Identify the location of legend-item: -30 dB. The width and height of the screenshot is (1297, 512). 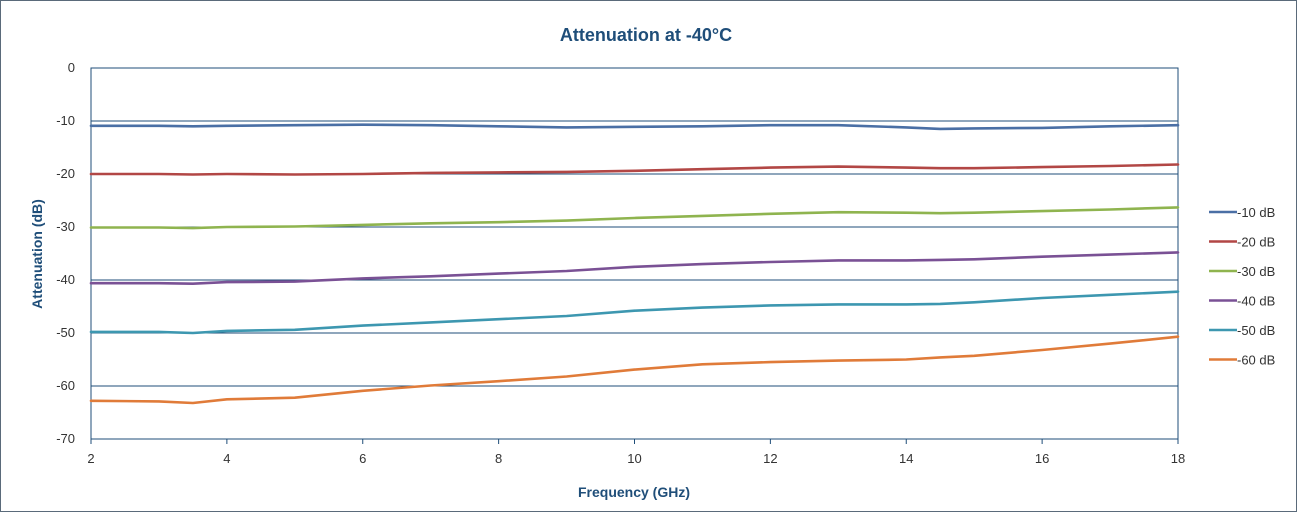
(1242, 271).